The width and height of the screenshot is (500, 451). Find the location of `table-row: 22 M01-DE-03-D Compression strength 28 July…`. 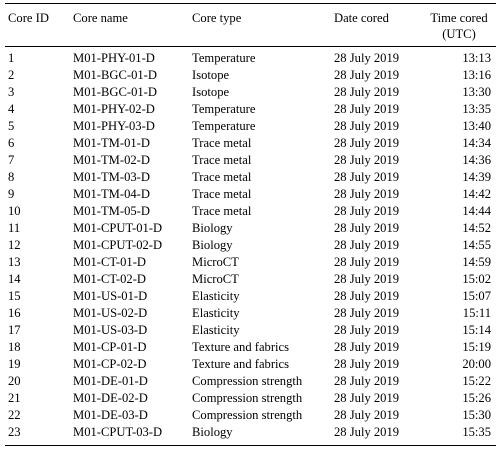

table-row: 22 M01-DE-03-D Compression strength 28 July… is located at coordinates (250, 415).